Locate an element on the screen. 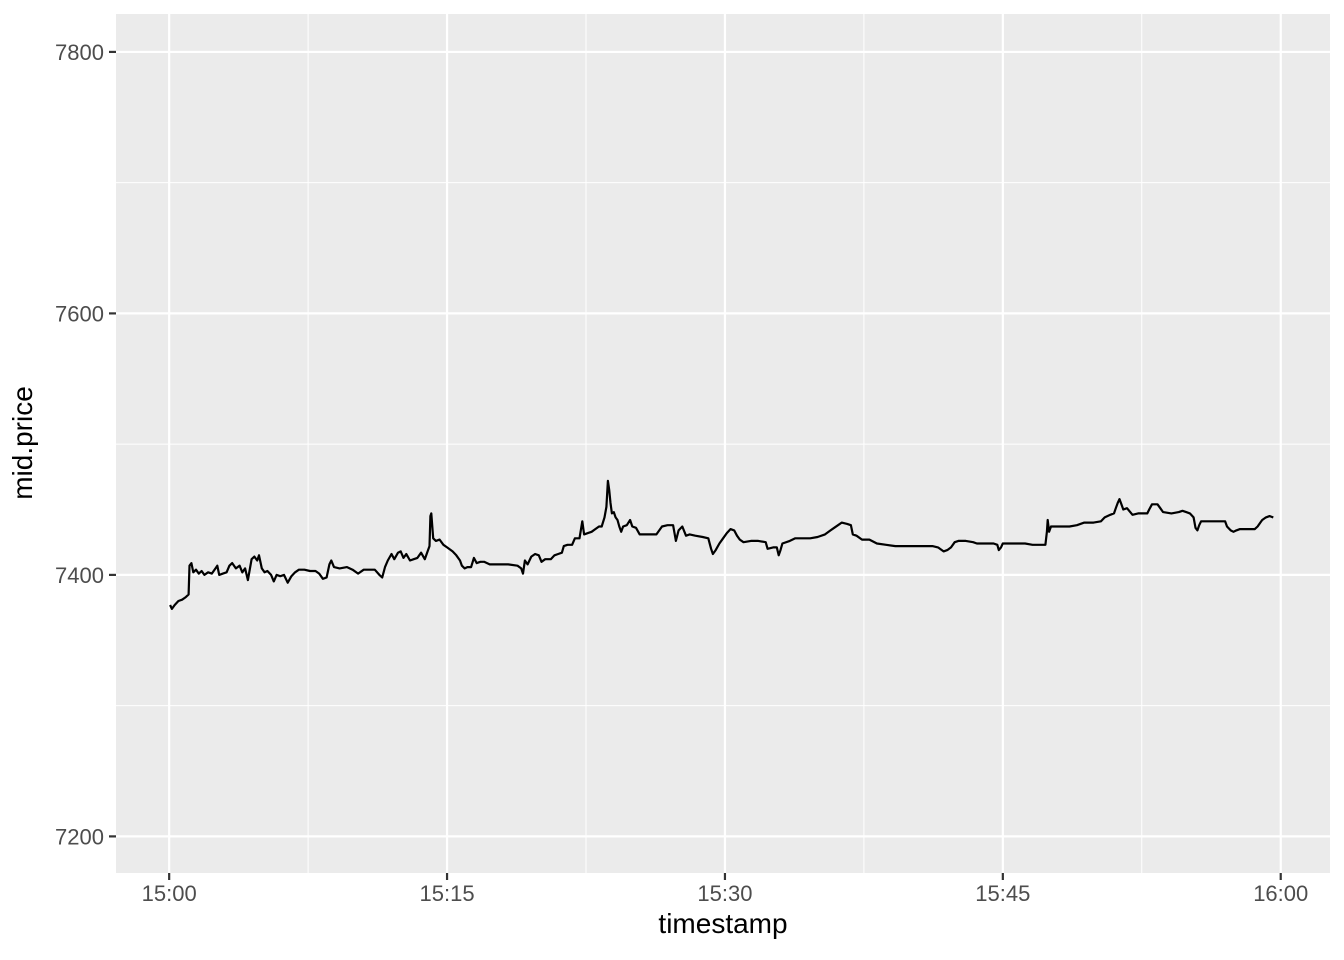  x-tick-label: 15:00 is located at coordinates (169, 893).